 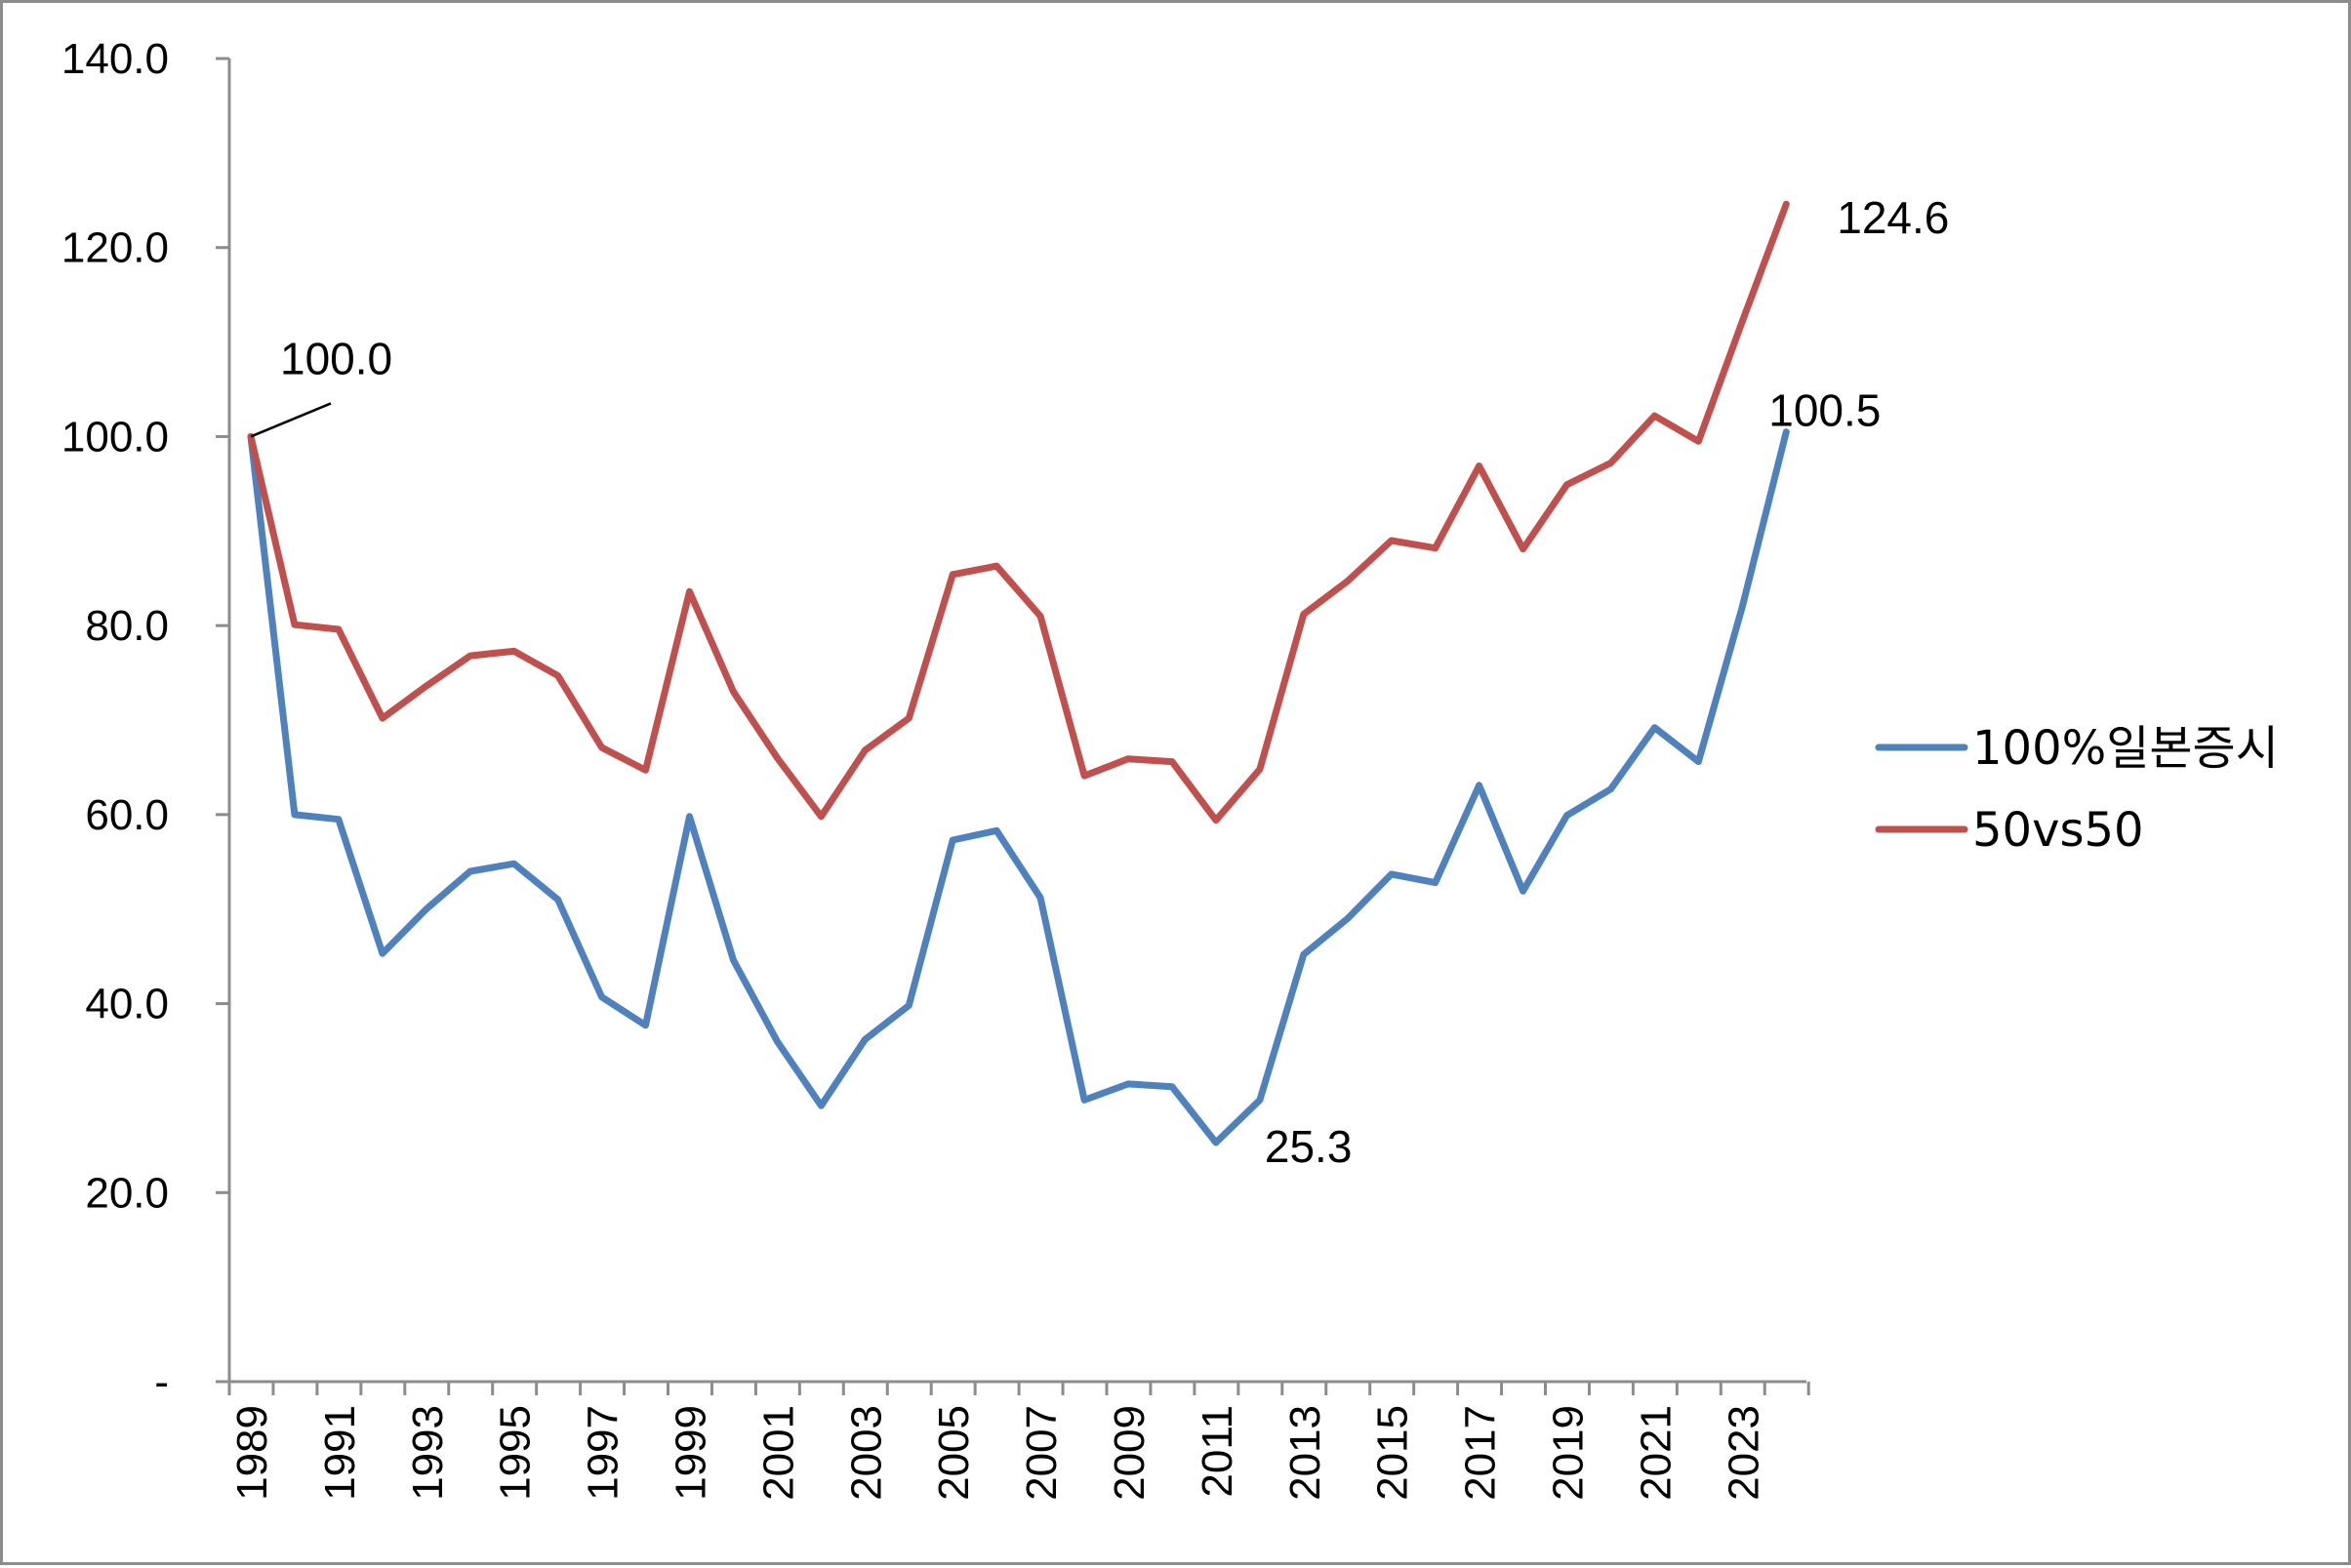 I want to click on y-tick-label: 60.0, so click(x=127, y=815).